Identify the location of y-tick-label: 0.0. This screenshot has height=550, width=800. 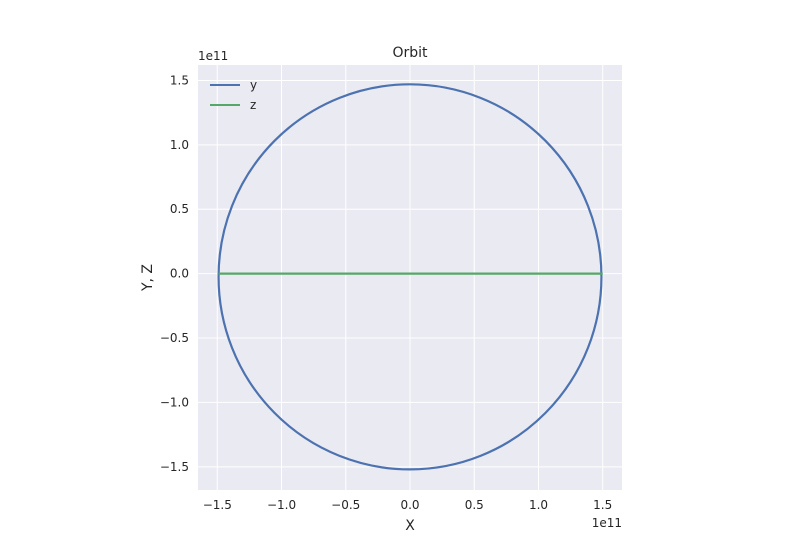
(179, 274).